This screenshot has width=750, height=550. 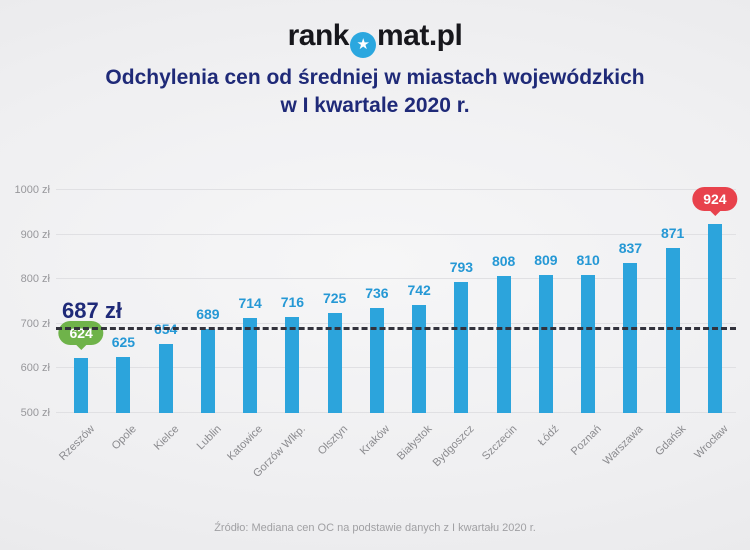 I want to click on x-axis-category-label: Katowice, so click(x=245, y=443).